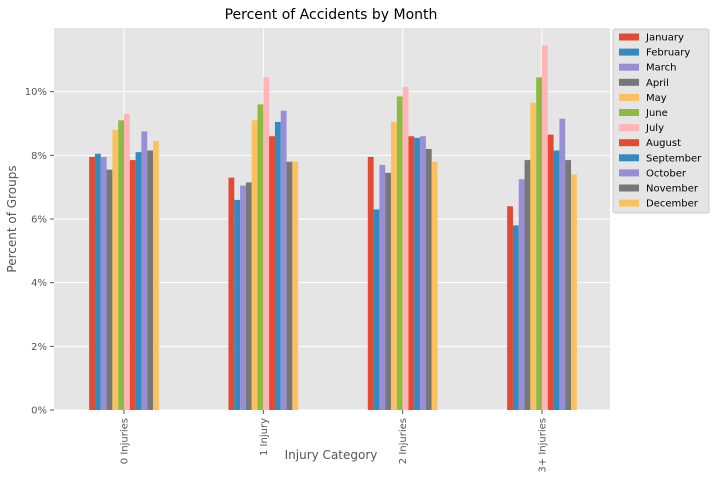 The width and height of the screenshot is (712, 496). Describe the element at coordinates (12, 218) in the screenshot. I see `y-axis-label: Percent of Groups` at that location.